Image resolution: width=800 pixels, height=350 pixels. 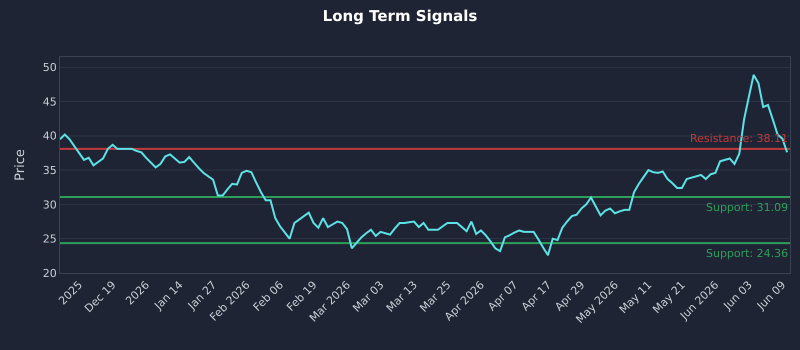 I want to click on y-axis-title: Price, so click(x=20, y=165).